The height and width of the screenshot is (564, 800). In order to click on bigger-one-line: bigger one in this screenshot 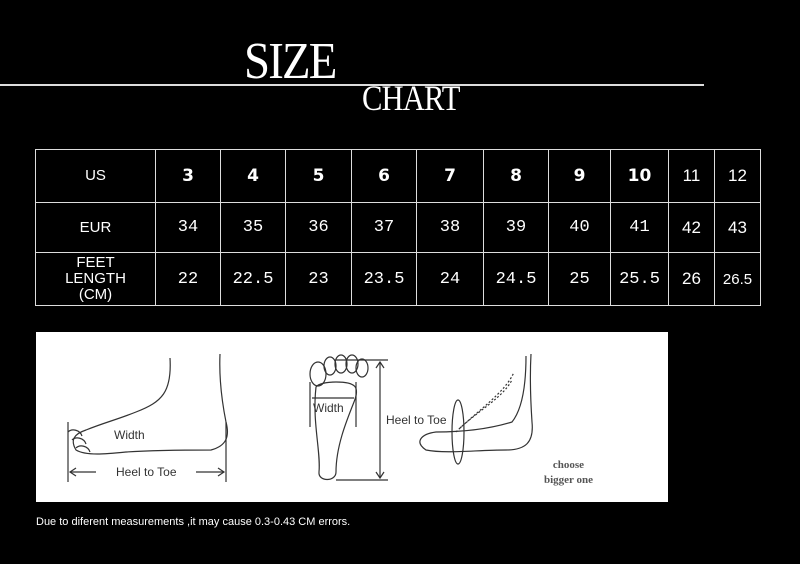, I will do `click(568, 480)`.